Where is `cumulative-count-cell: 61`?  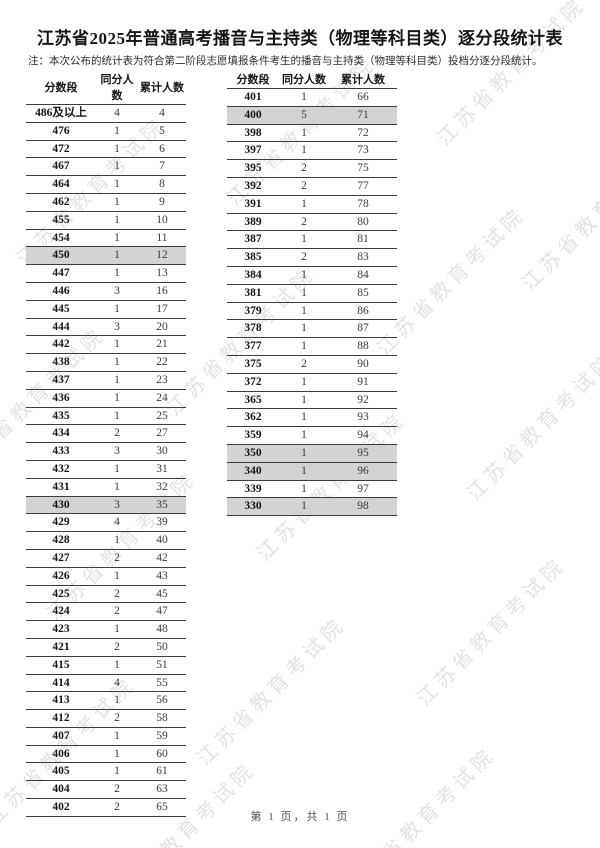
cumulative-count-cell: 61 is located at coordinates (162, 771).